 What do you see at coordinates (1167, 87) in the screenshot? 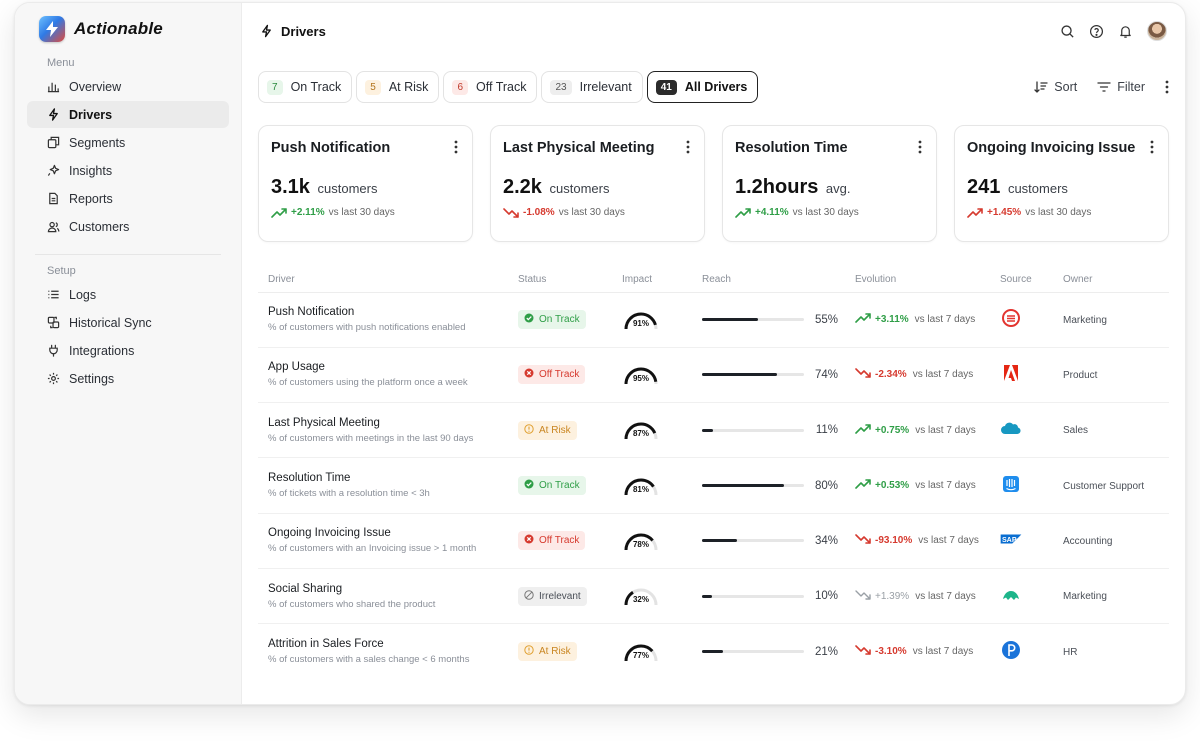
I see `more-options-icon` at bounding box center [1167, 87].